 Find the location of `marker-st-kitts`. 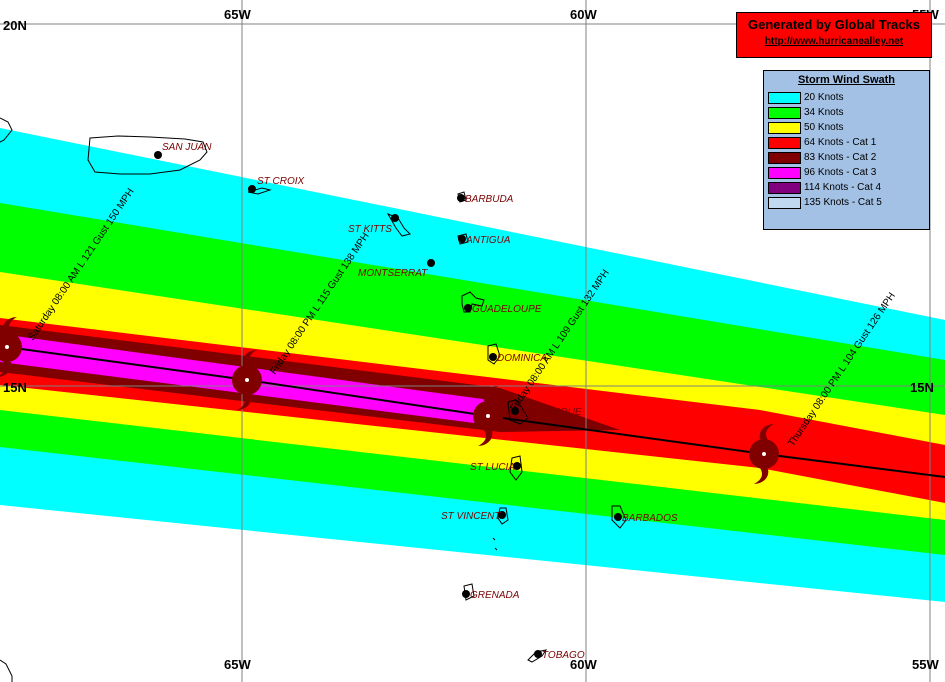

marker-st-kitts is located at coordinates (395, 218).